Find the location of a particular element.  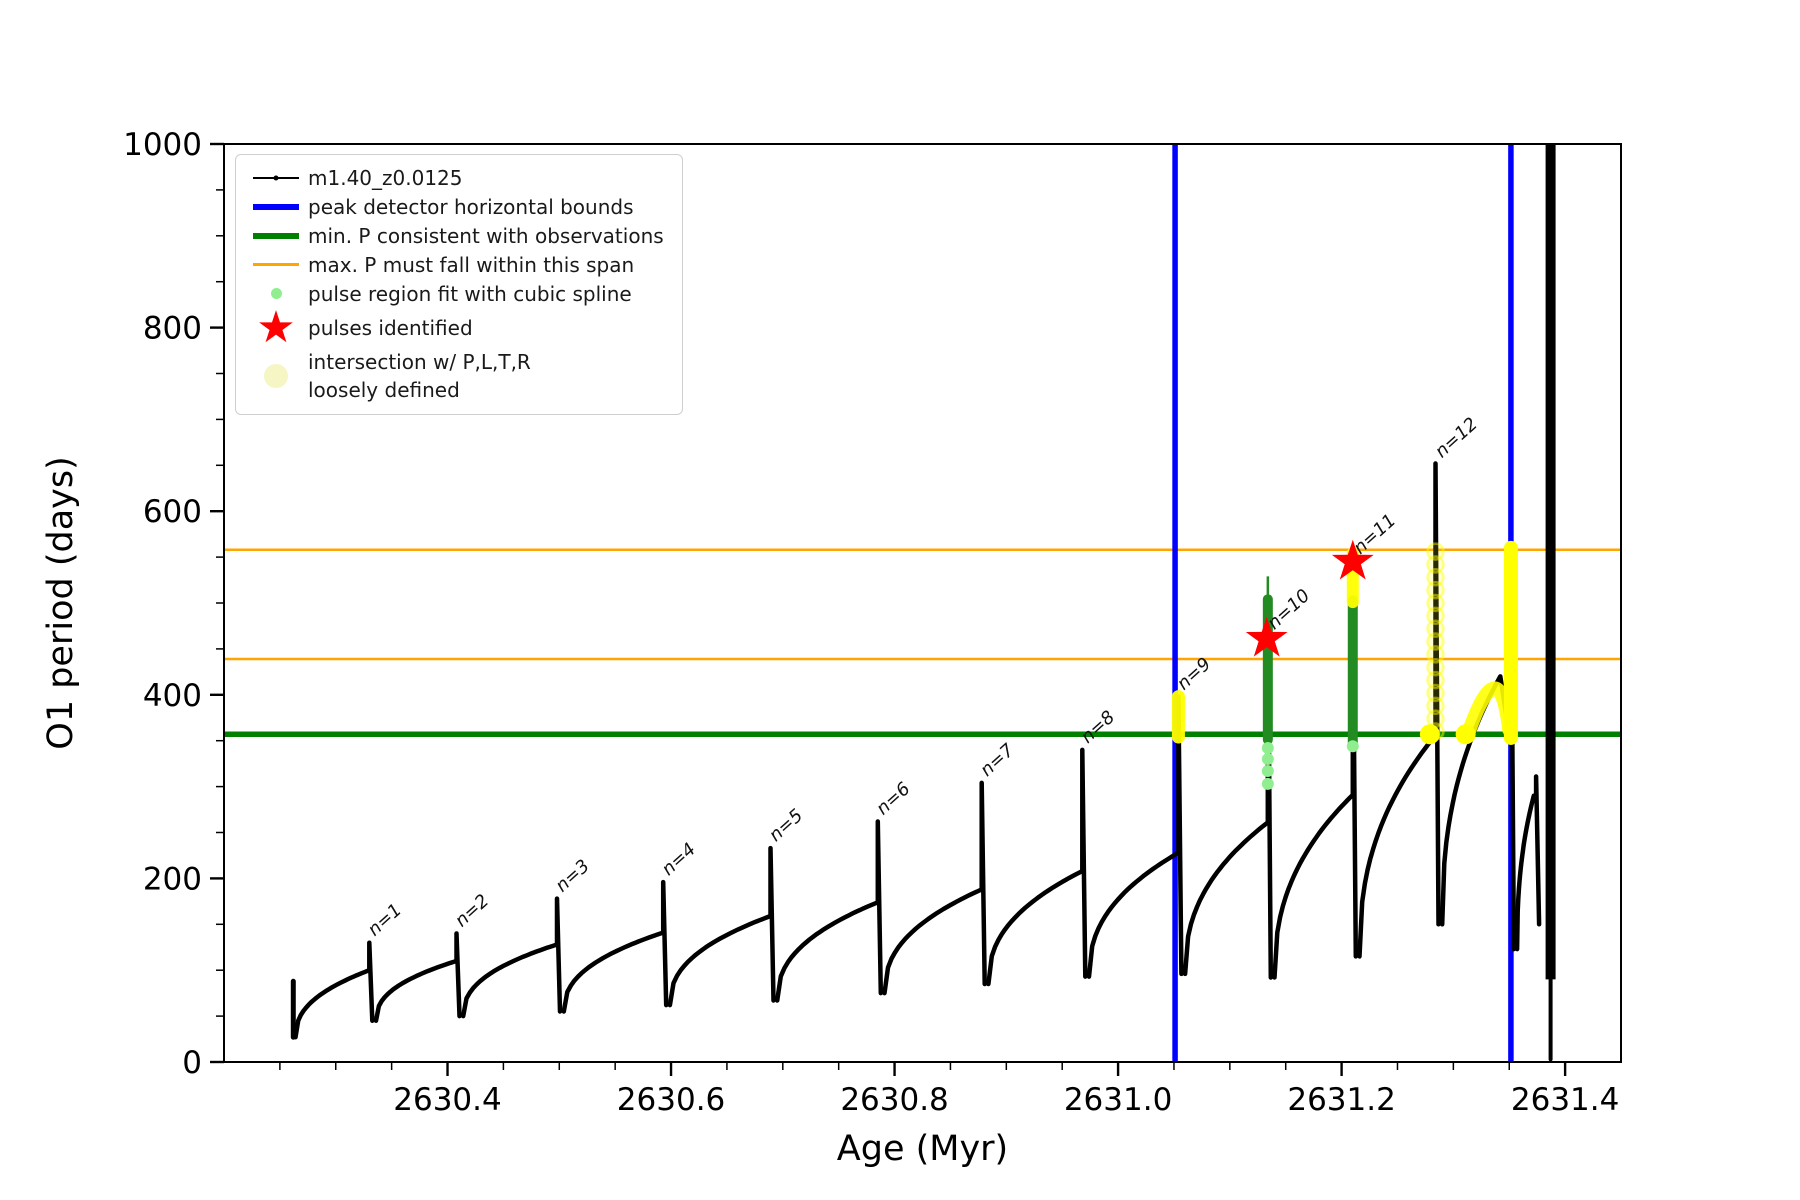

legend-item-min-P: min. P consistent with observations is located at coordinates (456, 235).